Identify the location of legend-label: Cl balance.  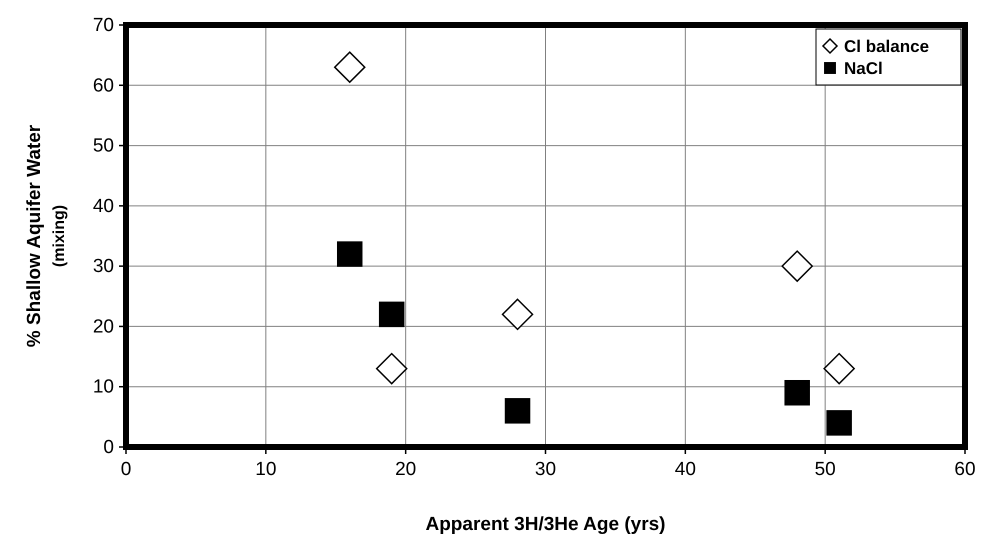
(887, 46).